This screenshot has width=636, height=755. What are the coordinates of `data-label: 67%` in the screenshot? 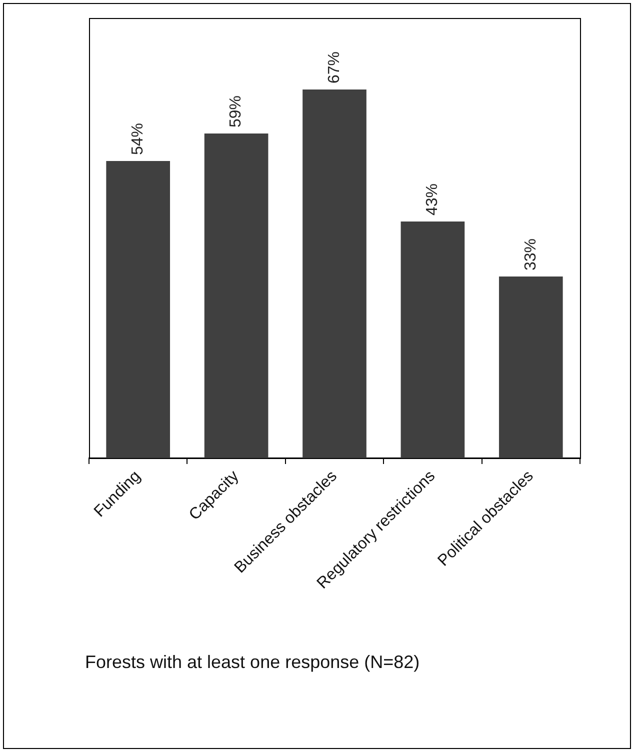 It's located at (334, 67).